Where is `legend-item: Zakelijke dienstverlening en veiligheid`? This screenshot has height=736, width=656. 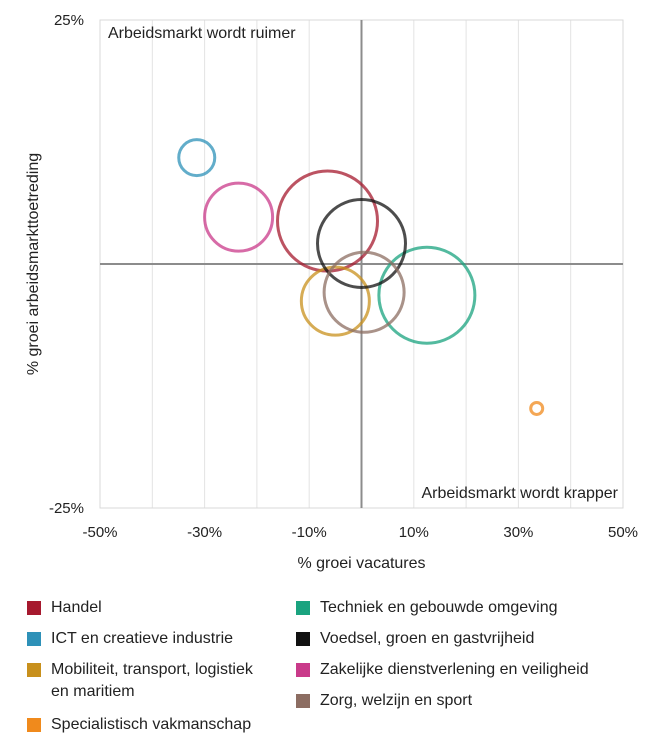 legend-item: Zakelijke dienstverlening en veiligheid is located at coordinates (442, 670).